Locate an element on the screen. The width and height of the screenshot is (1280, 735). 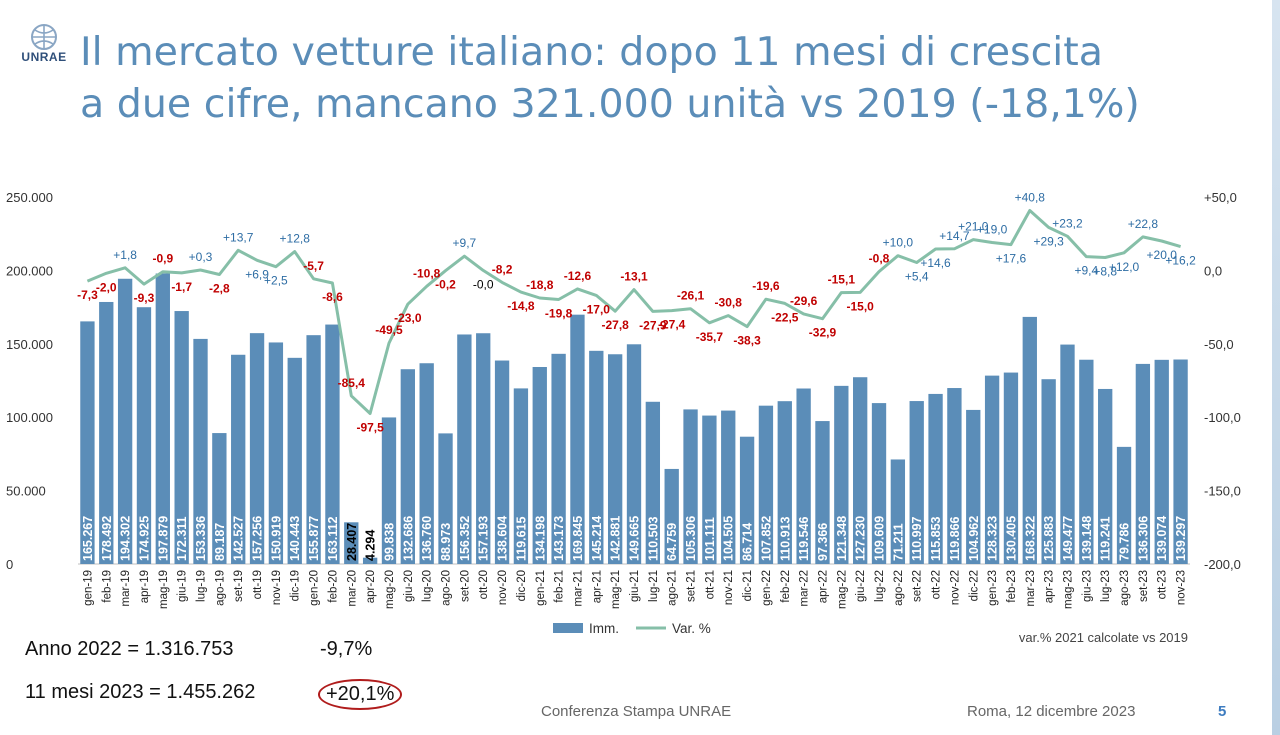
line-value-label: +40,8 is located at coordinates (1030, 198).